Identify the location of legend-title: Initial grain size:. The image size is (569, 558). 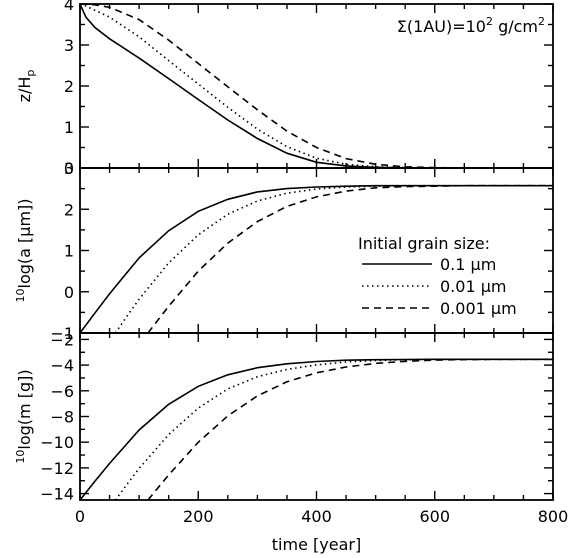
(424, 243).